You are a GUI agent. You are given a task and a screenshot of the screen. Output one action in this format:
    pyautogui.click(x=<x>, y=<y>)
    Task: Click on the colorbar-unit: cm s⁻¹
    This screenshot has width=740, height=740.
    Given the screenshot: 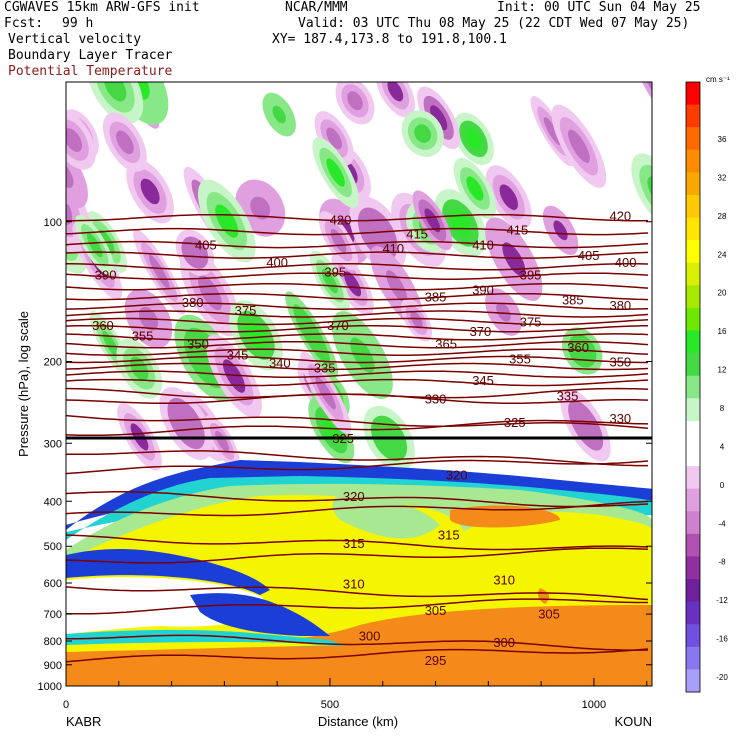 What is the action you would take?
    pyautogui.click(x=718, y=79)
    